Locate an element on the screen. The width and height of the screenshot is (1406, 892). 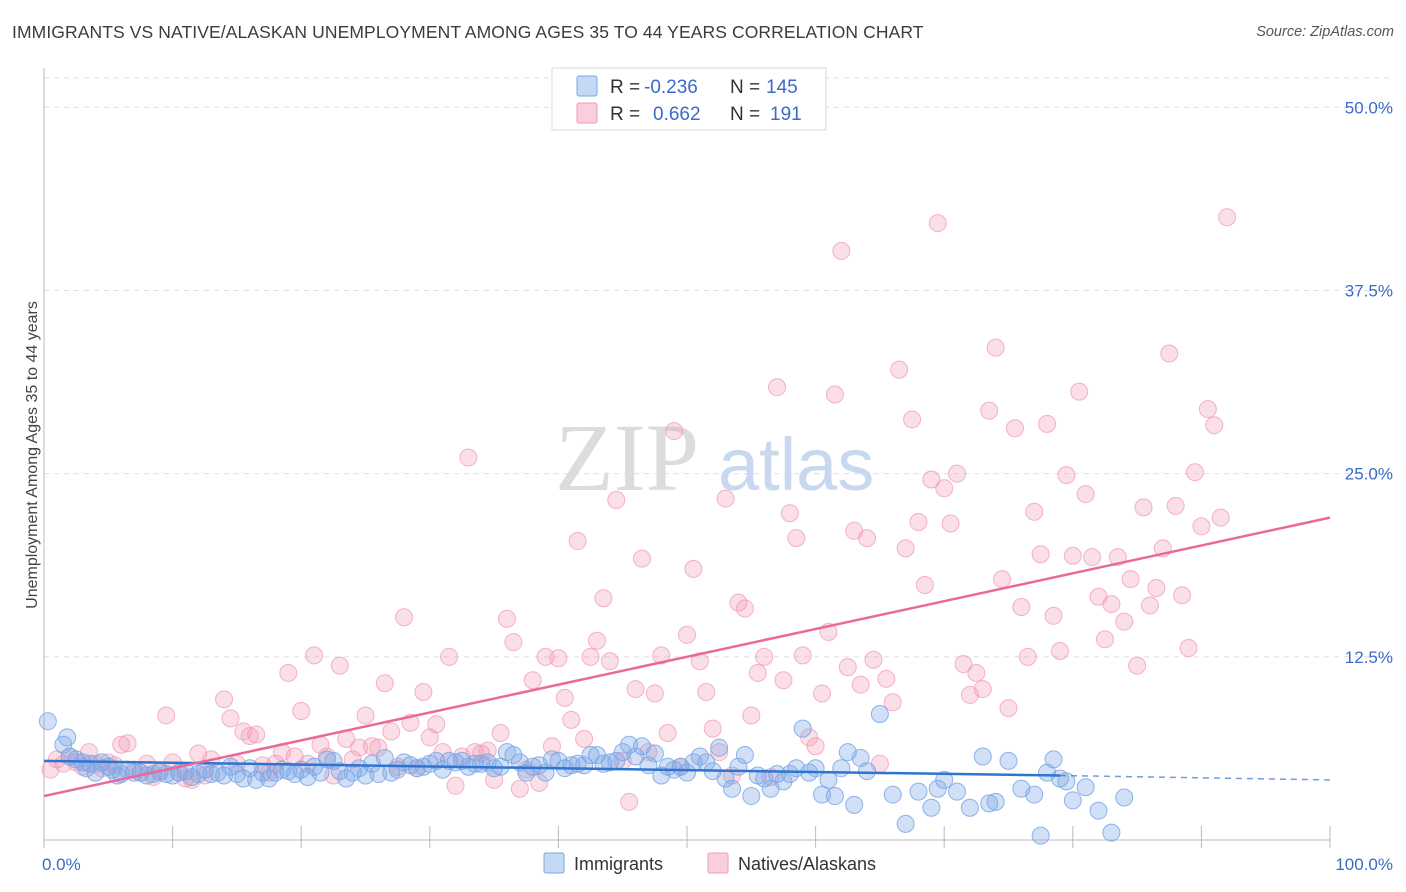
legend-r-label: R = is located at coordinates (625, 114).